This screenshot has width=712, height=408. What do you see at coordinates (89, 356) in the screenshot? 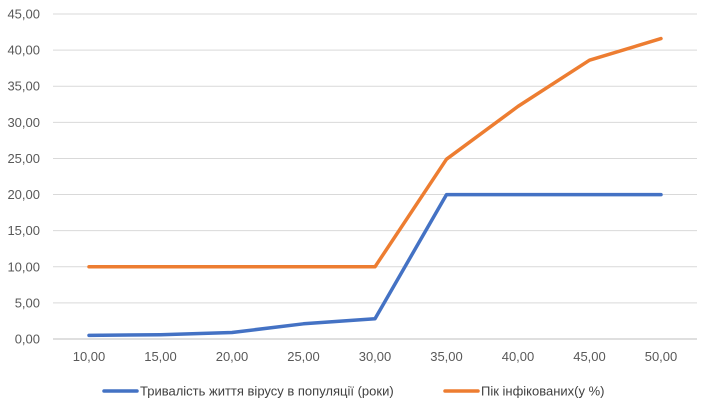
I see `x-tick-label: 10,00` at bounding box center [89, 356].